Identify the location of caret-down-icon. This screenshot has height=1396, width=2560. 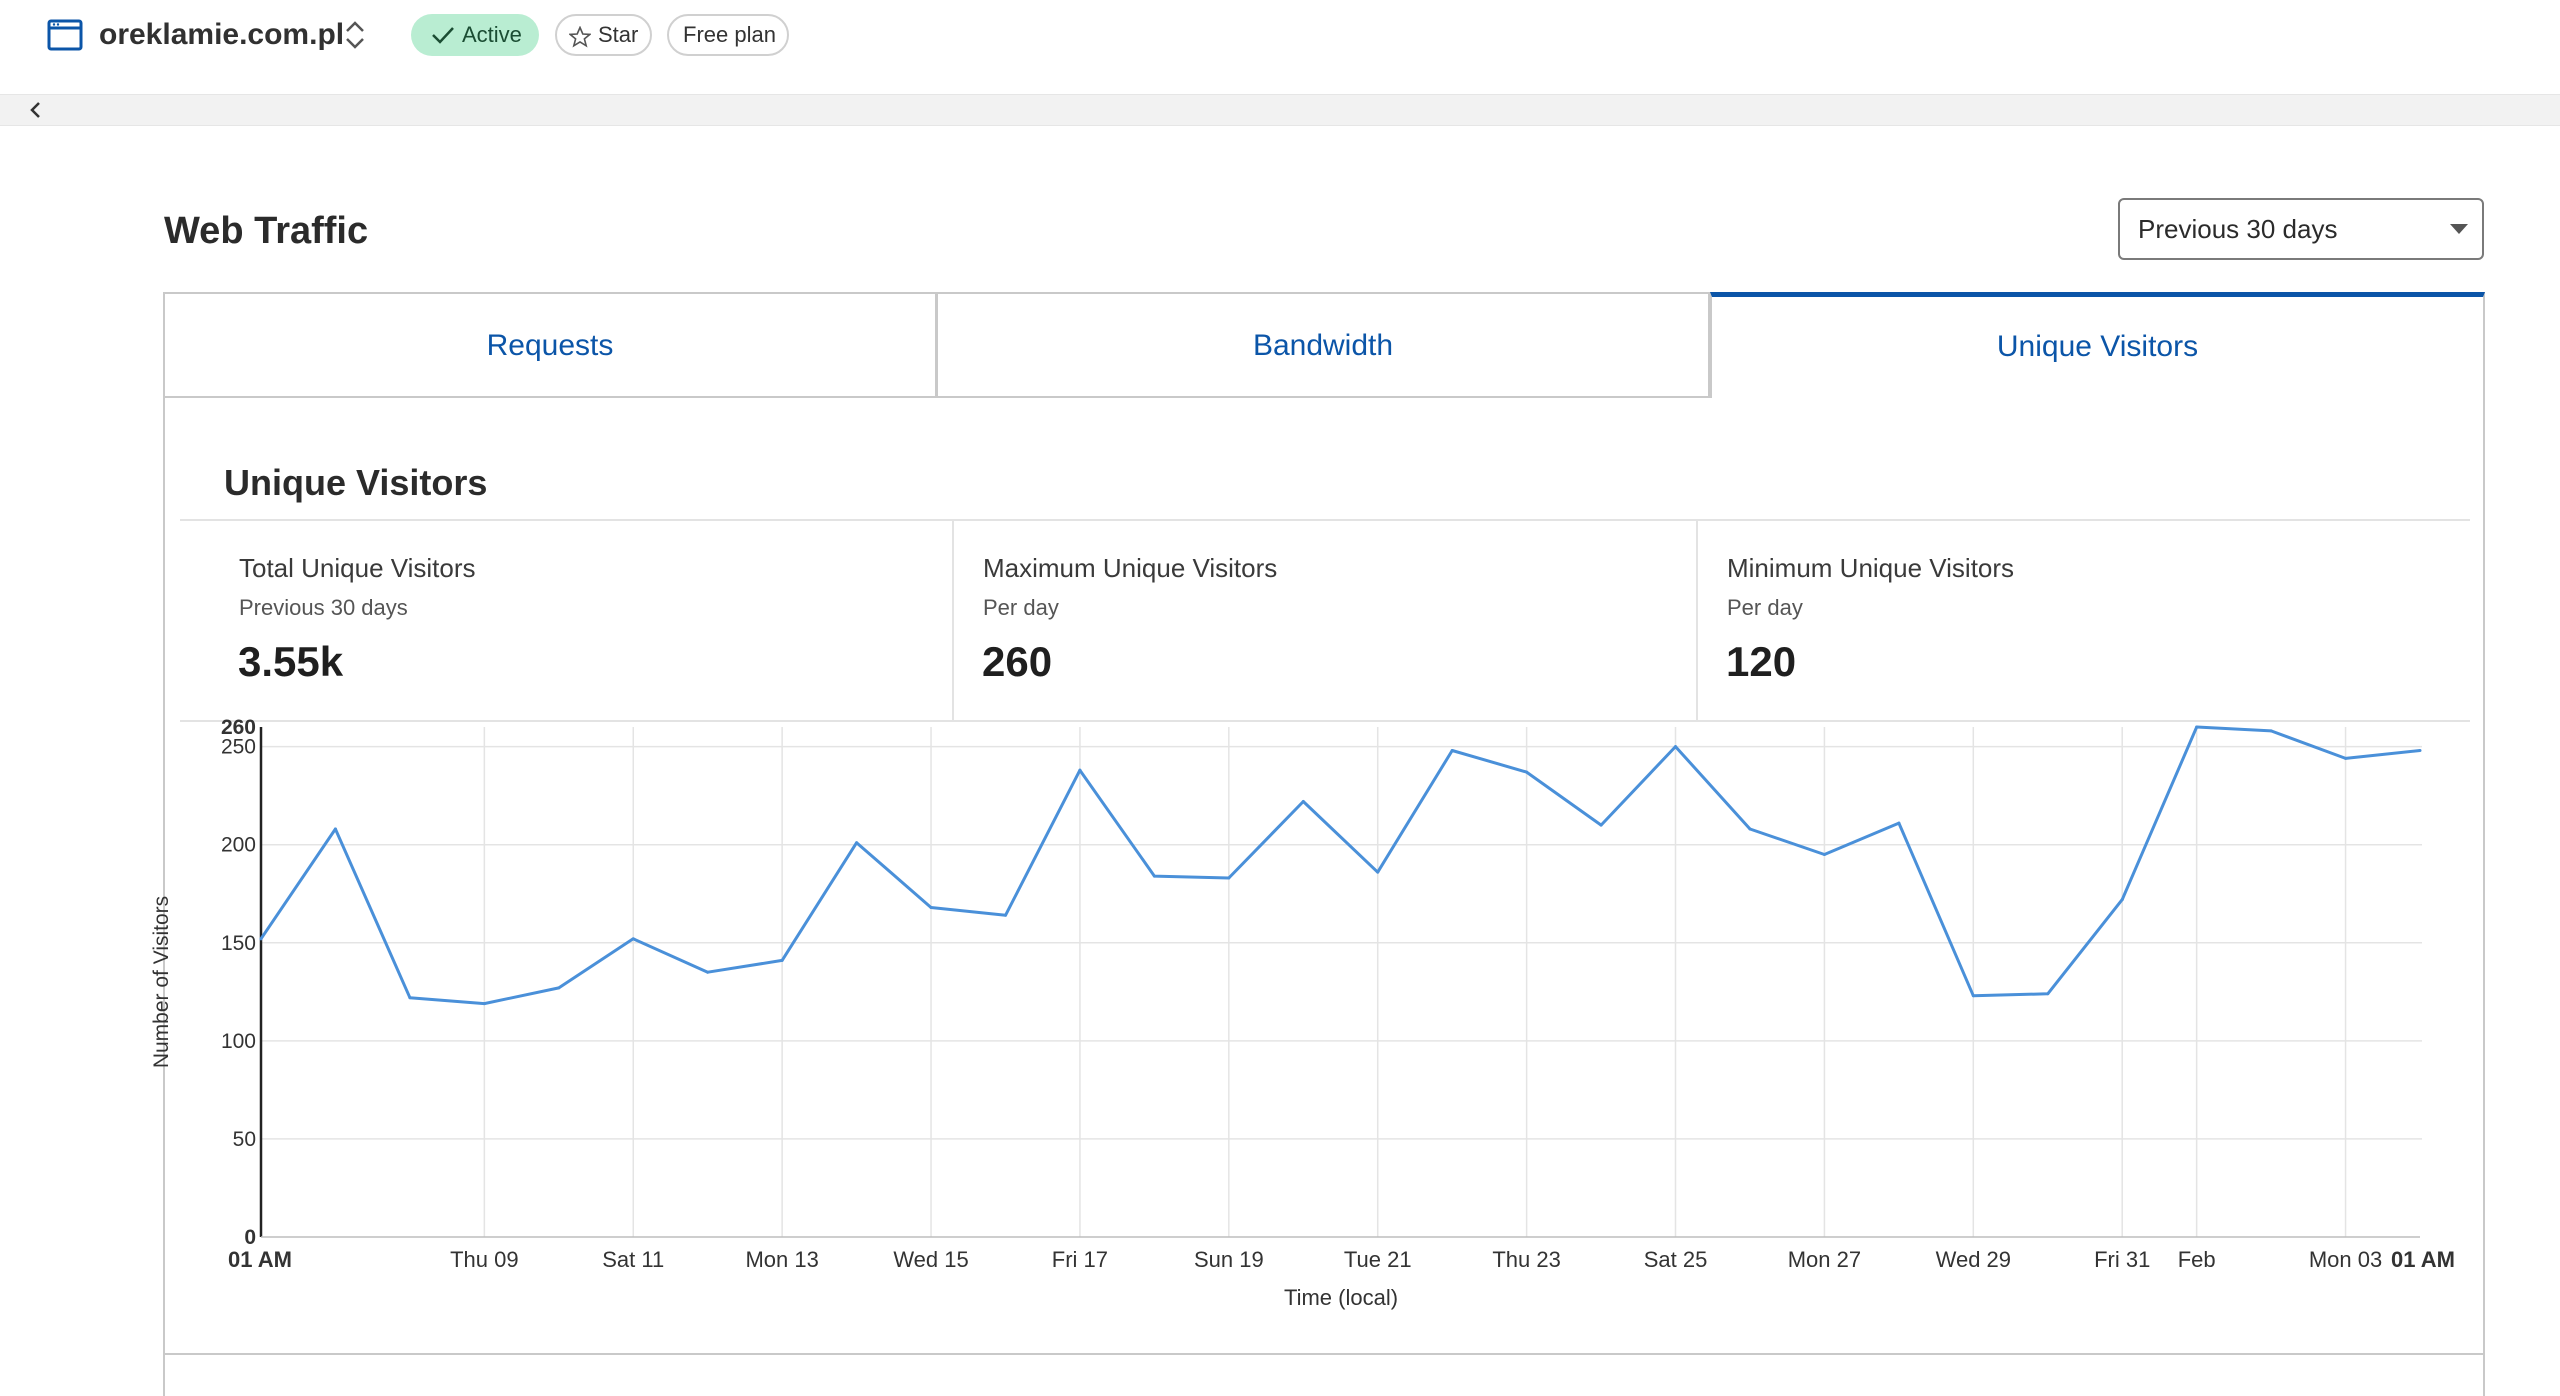
(2459, 229).